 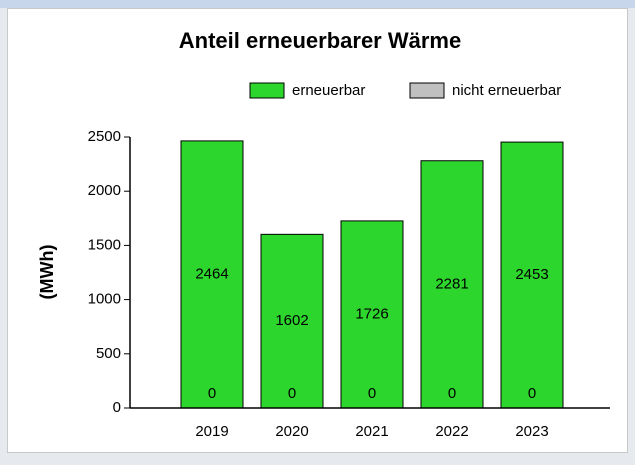 What do you see at coordinates (104, 190) in the screenshot?
I see `y-tick-label: 2000` at bounding box center [104, 190].